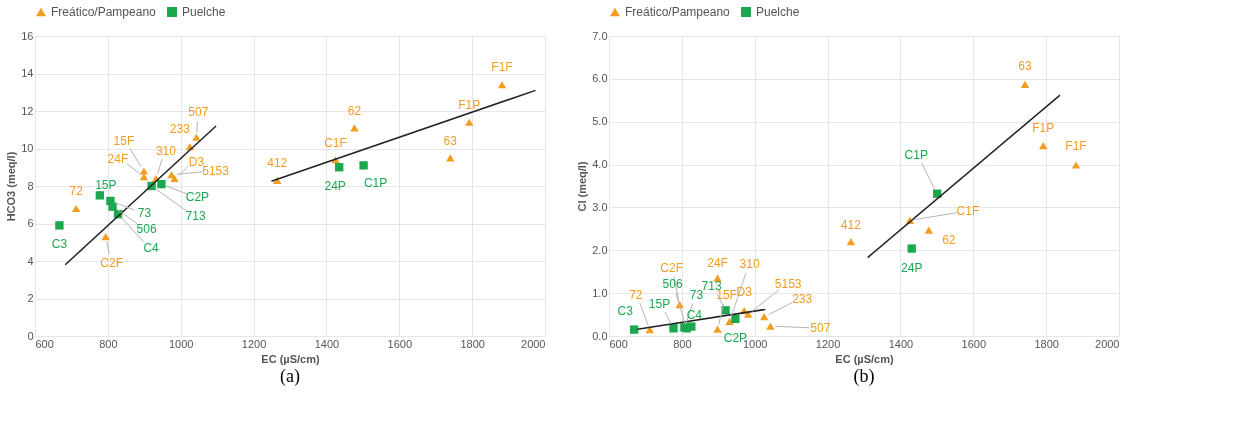 This screenshot has width=1236, height=448. I want to click on annotation: 5153, so click(788, 284).